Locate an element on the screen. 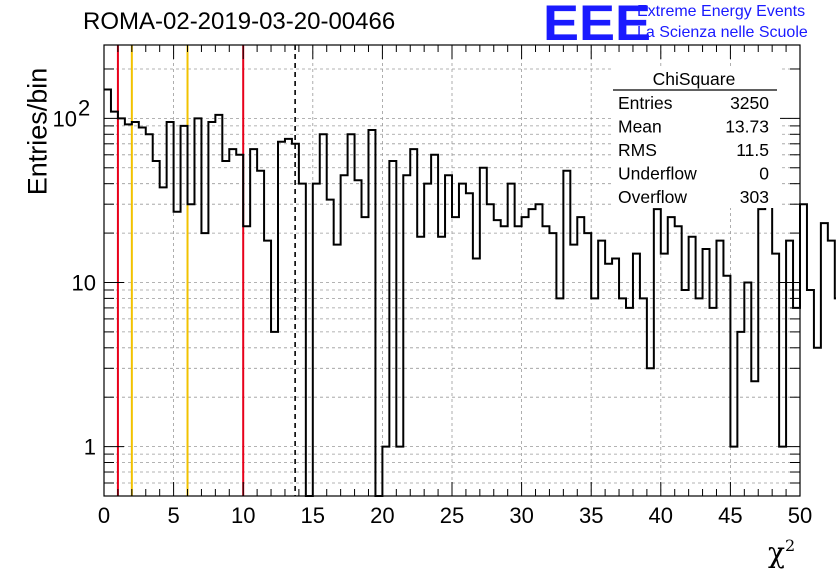 The width and height of the screenshot is (836, 572). x-axis-label: χ2 is located at coordinates (781, 552).